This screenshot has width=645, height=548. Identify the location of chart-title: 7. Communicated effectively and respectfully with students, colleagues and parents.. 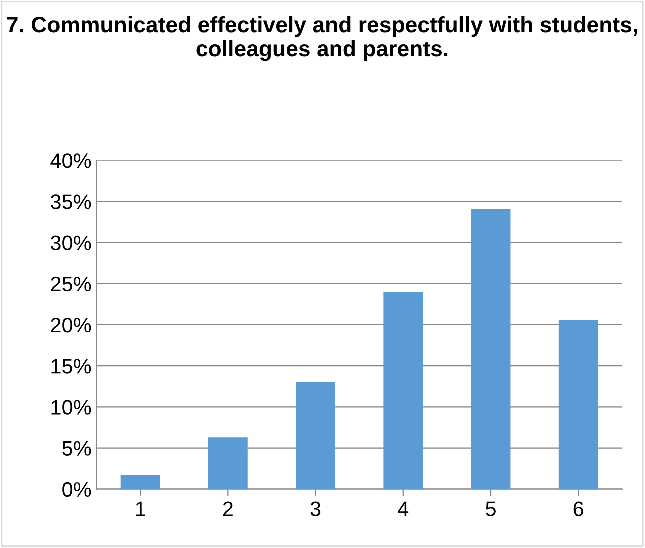
(322, 39).